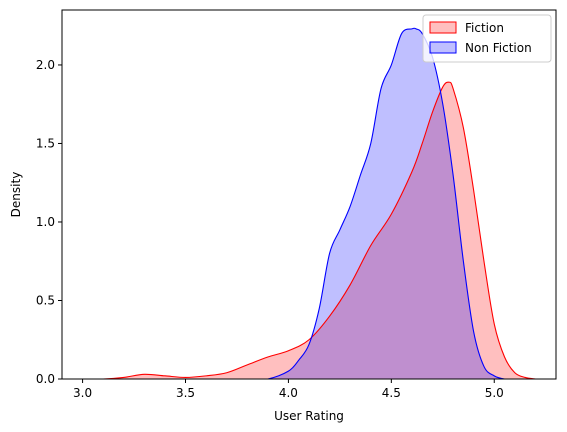 This screenshot has width=567, height=432. Describe the element at coordinates (309, 416) in the screenshot. I see `x-axis-title: User Rating` at that location.